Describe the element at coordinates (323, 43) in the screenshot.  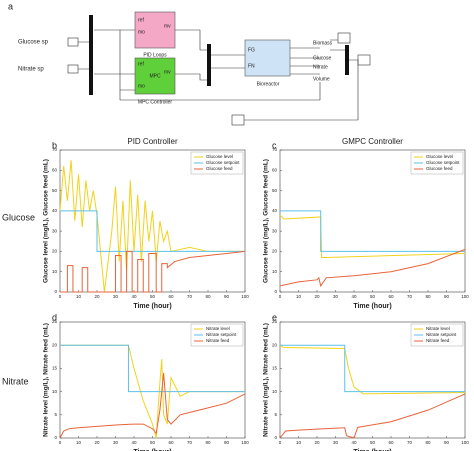
I see `output-label: Biomass` at that location.